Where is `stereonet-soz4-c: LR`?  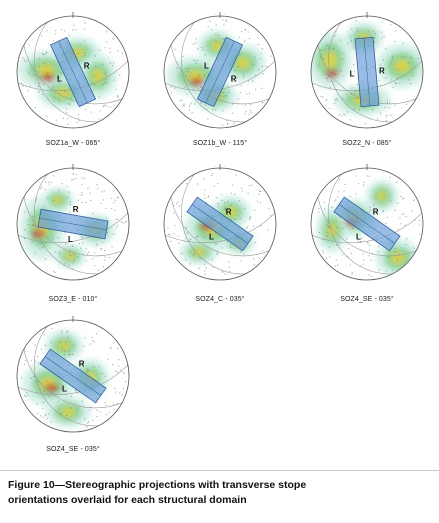 stereonet-soz4-c: LR is located at coordinates (220, 222).